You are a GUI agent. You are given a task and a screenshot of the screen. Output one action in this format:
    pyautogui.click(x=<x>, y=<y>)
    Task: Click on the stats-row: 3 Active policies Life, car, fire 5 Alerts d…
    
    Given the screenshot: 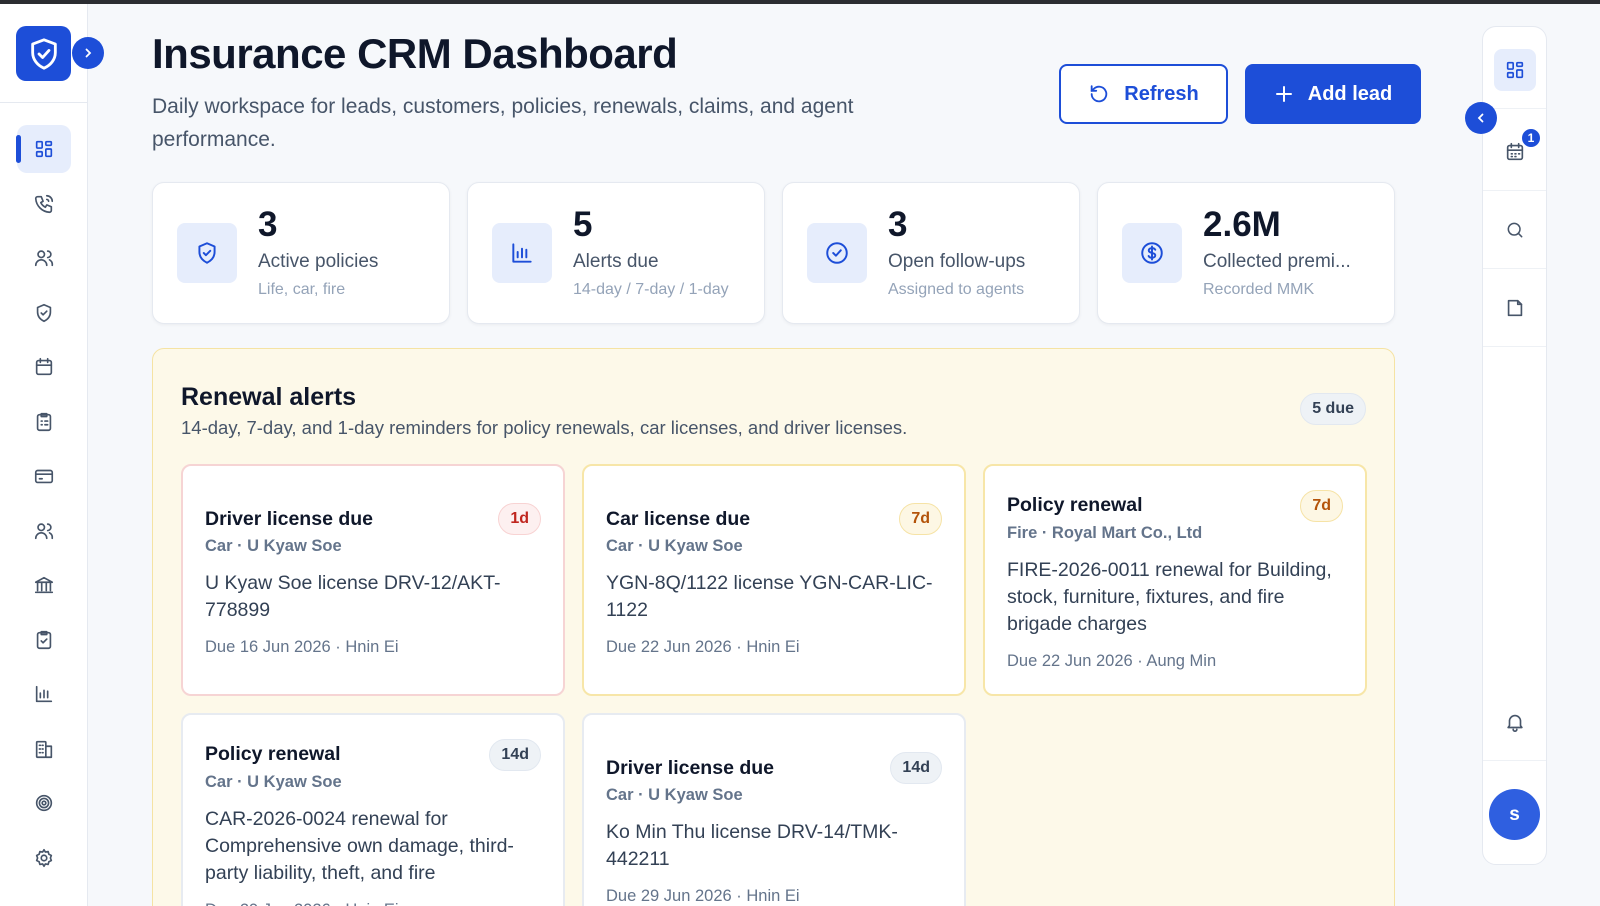 What is the action you would take?
    pyautogui.click(x=773, y=253)
    